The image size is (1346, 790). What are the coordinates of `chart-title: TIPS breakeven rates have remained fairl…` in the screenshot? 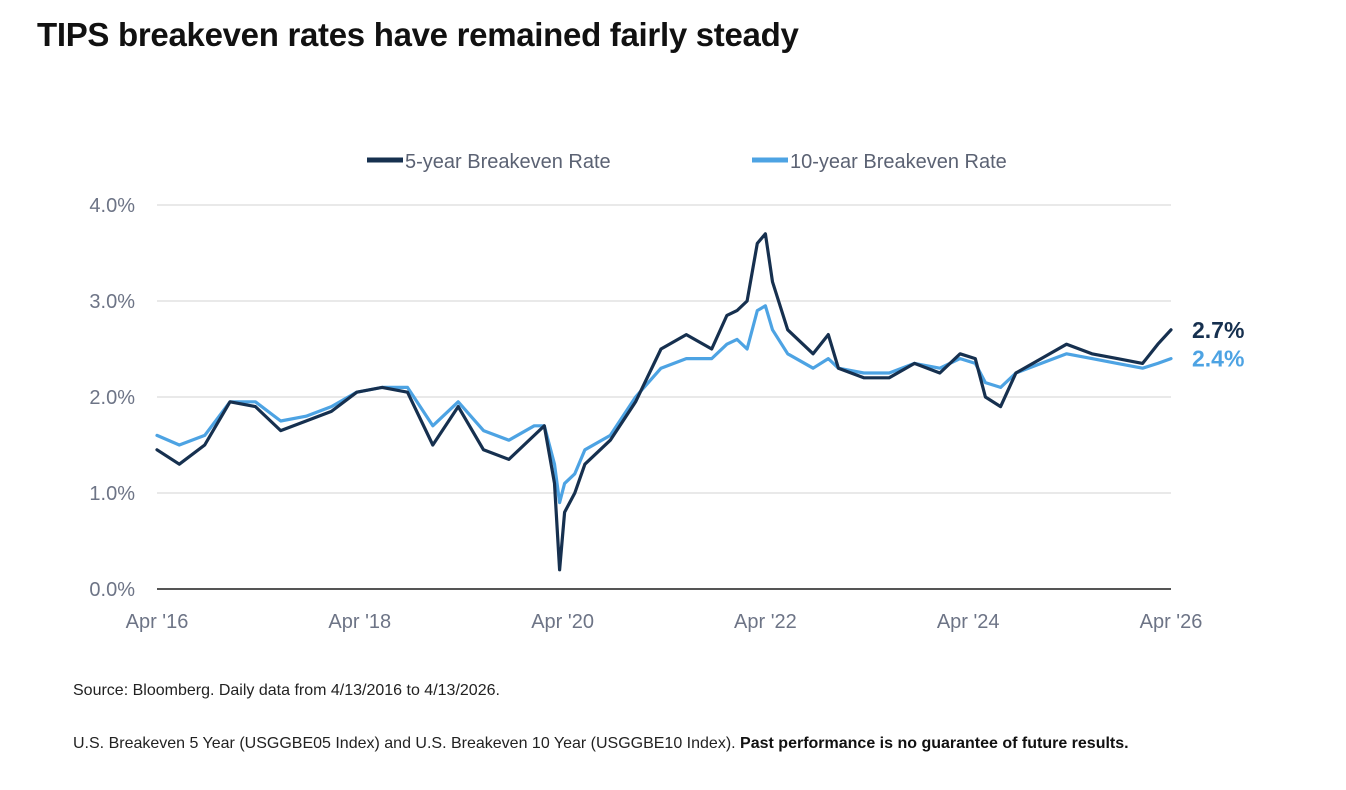 It's located at (418, 34).